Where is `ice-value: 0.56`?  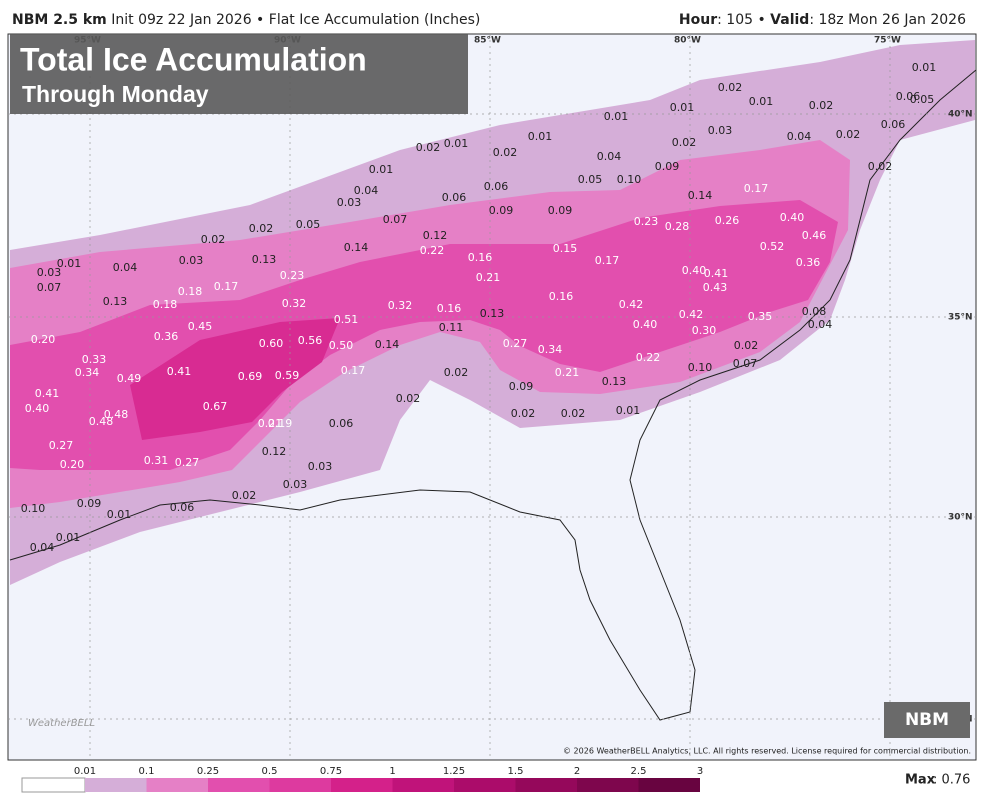
ice-value: 0.56 is located at coordinates (310, 340).